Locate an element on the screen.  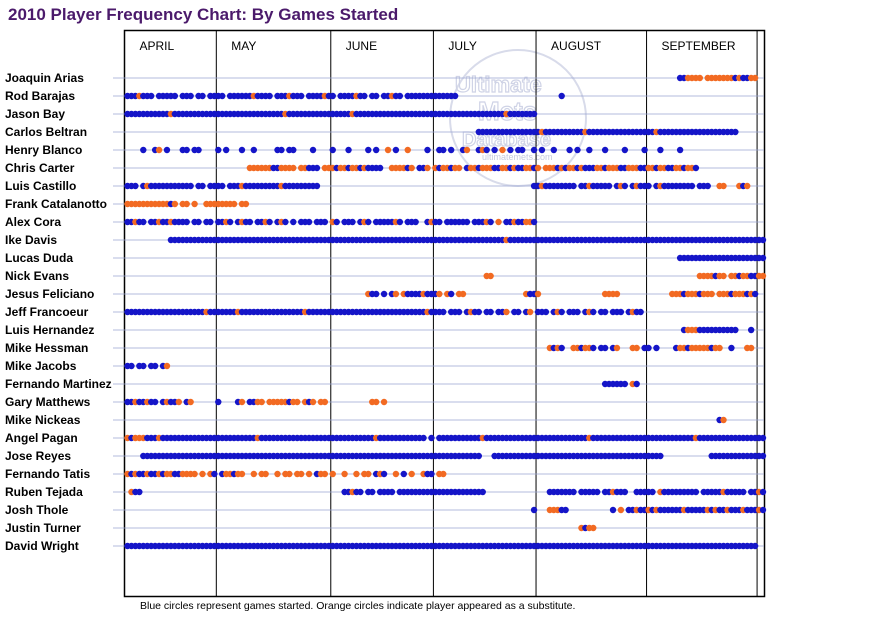
month-label: APRIL is located at coordinates (157, 46).